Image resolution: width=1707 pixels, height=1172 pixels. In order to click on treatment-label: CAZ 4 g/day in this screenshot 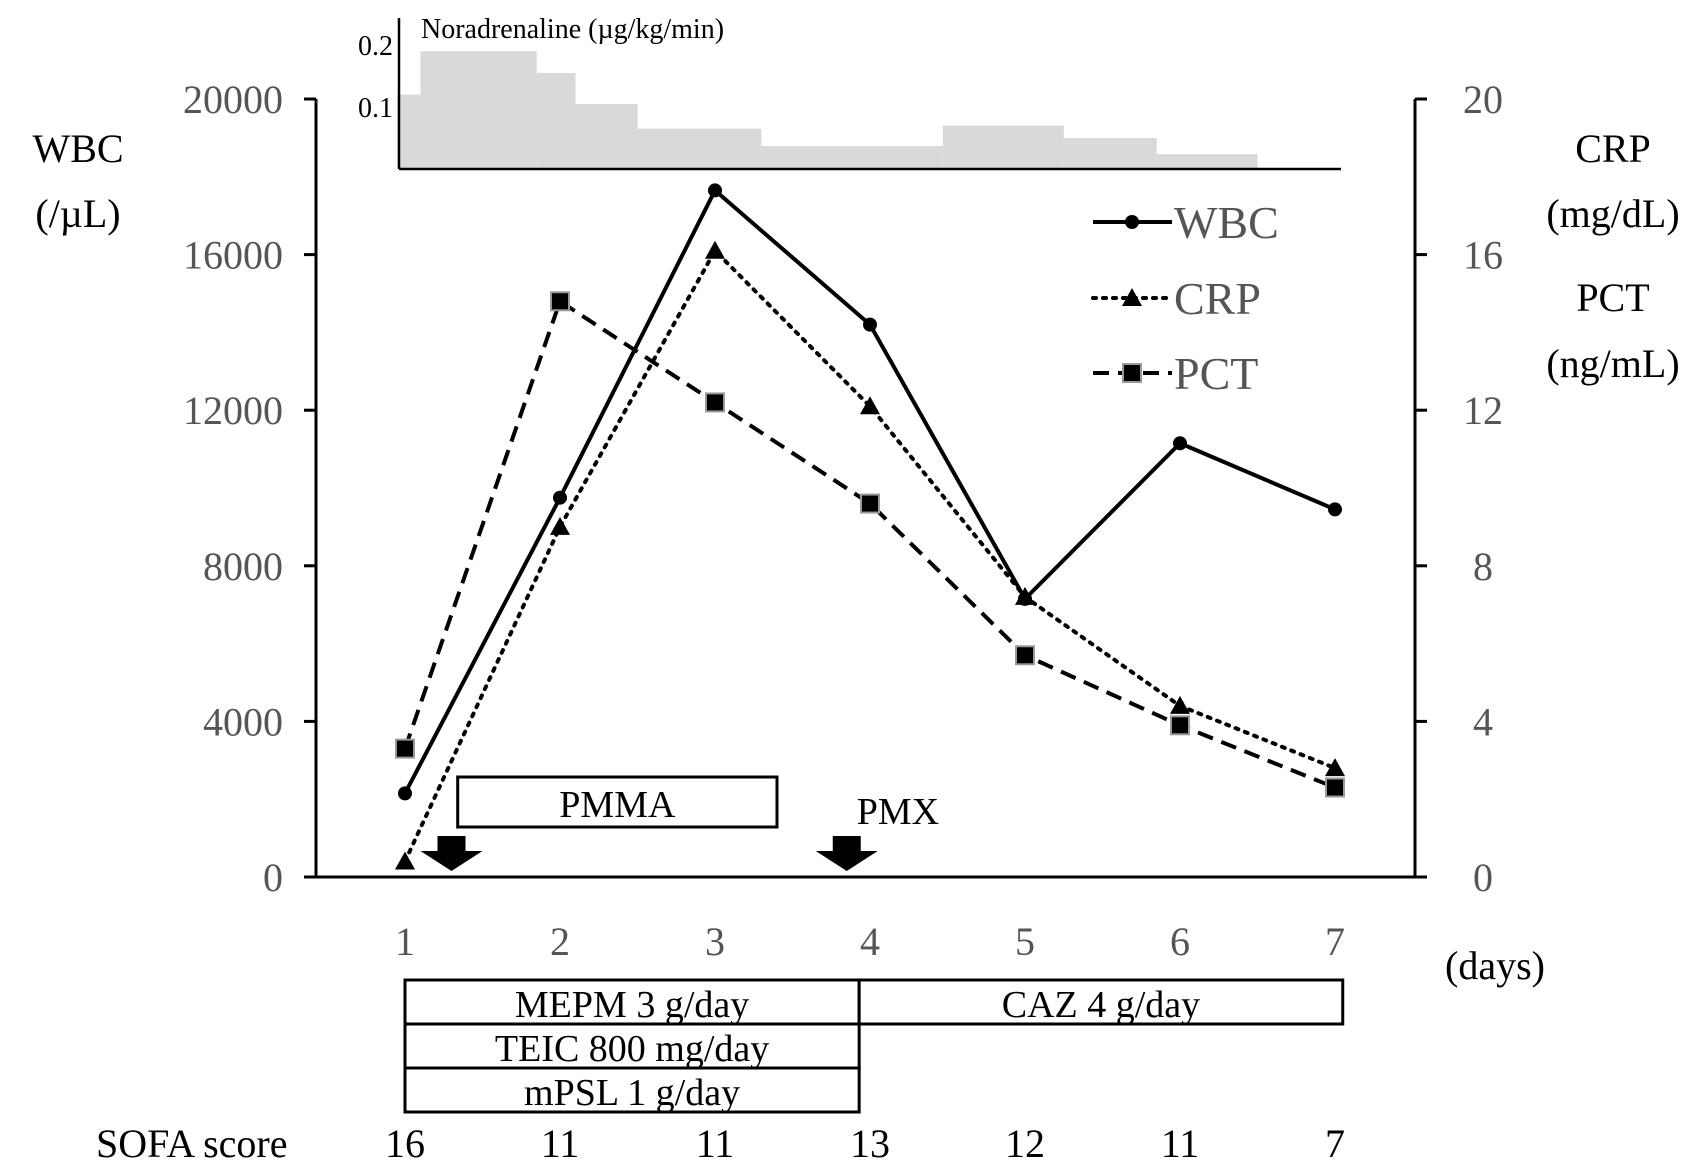, I will do `click(1101, 1005)`.